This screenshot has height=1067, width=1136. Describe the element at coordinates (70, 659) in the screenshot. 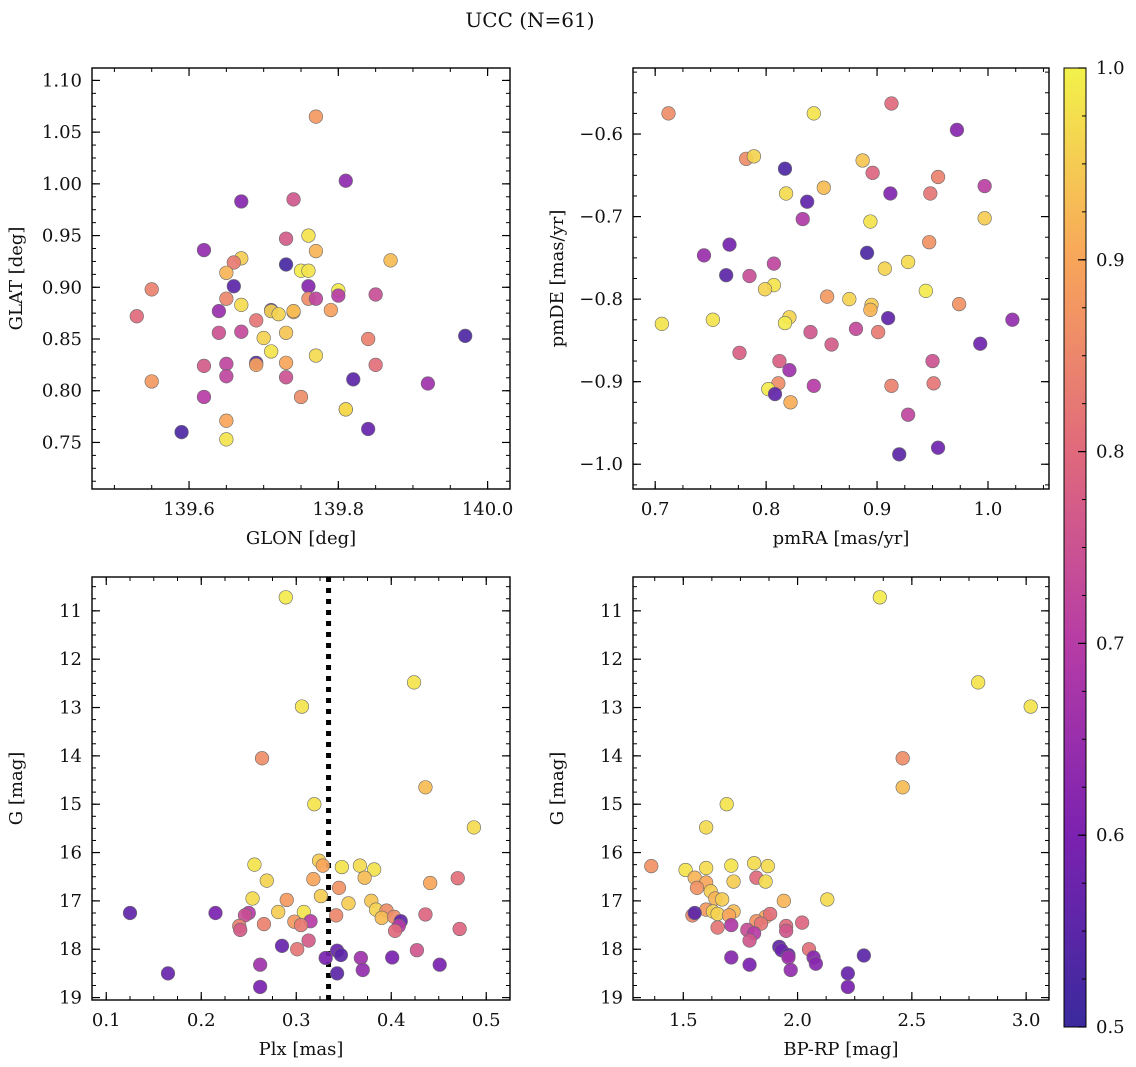

I see `y-tick-label: 12` at that location.